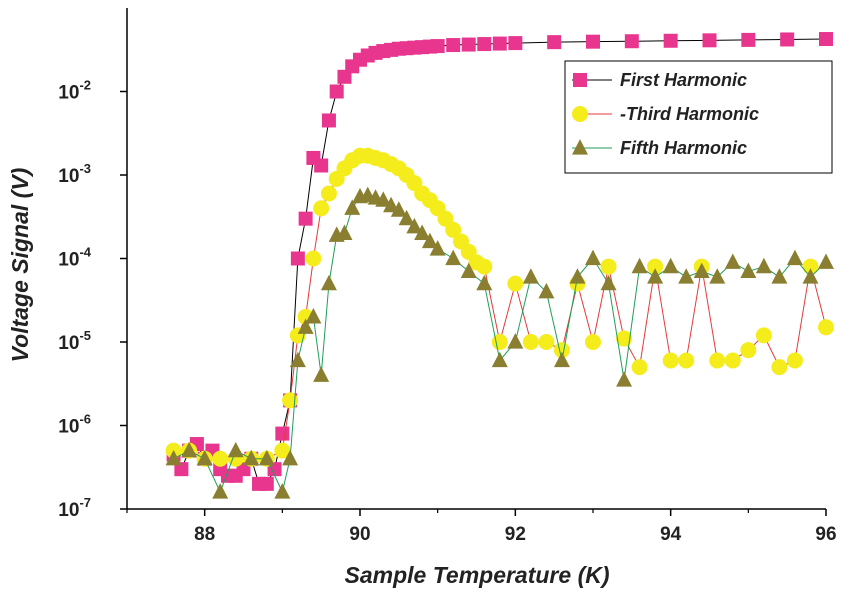 Image resolution: width=842 pixels, height=601 pixels. I want to click on y-axis-title: Voltage Signal (V), so click(20, 265).